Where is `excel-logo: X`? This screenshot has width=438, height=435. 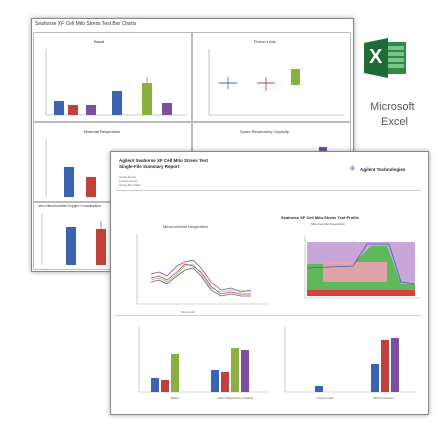 excel-logo: X is located at coordinates (387, 58).